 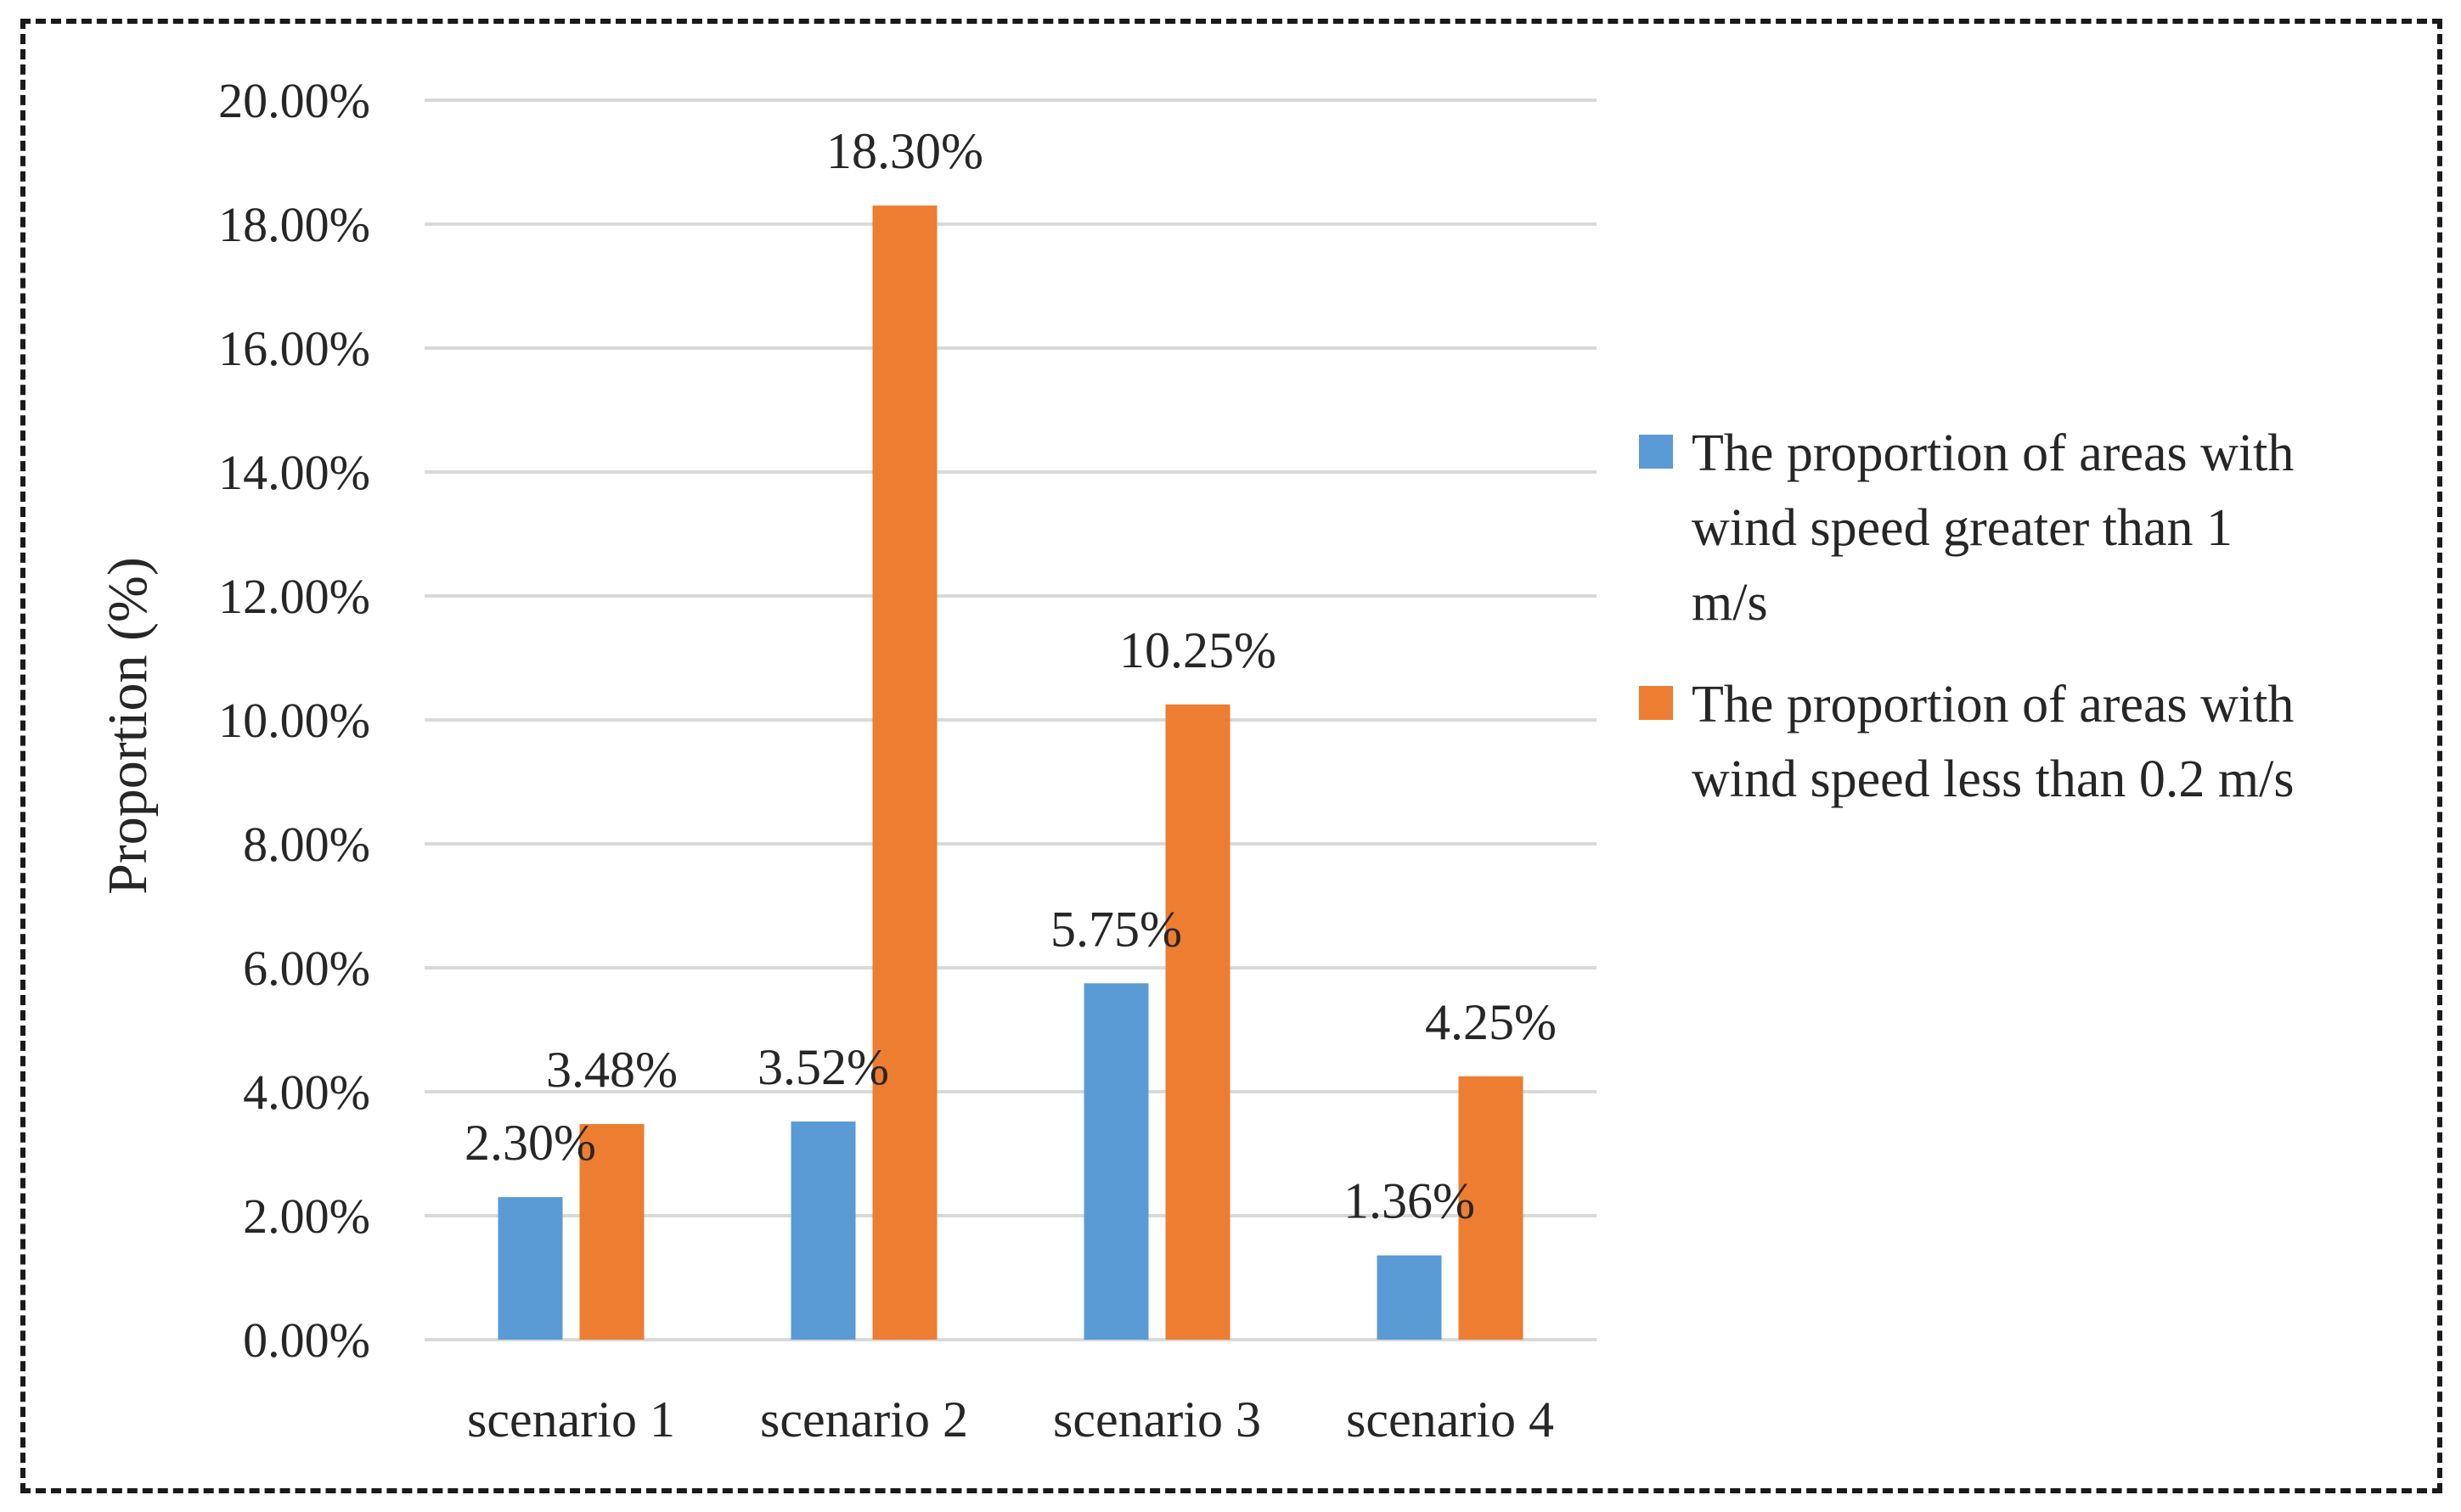 What do you see at coordinates (864, 1419) in the screenshot?
I see `x-tick-label: scenario 2` at bounding box center [864, 1419].